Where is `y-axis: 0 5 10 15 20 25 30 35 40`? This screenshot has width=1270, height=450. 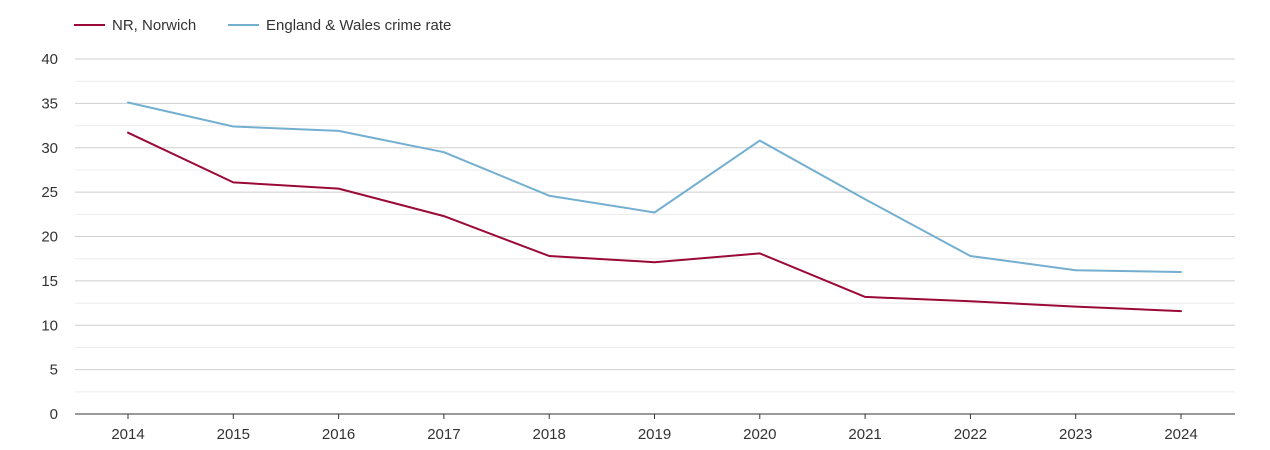
y-axis: 0 5 10 15 20 25 30 35 40 is located at coordinates (49, 237).